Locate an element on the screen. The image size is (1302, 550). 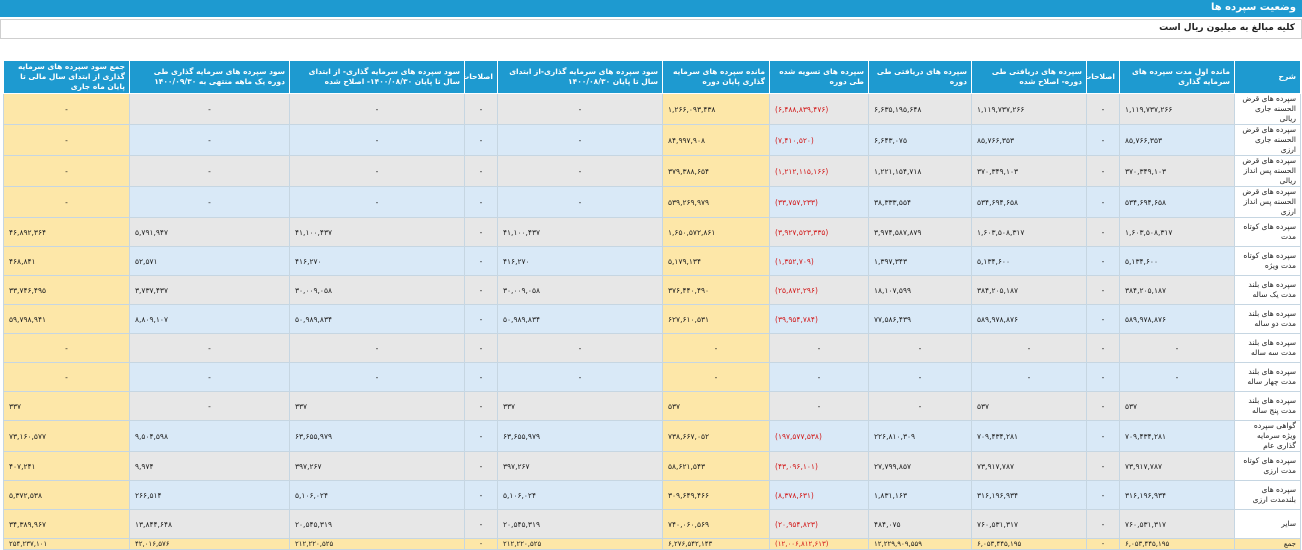
table-cell: (۱۲,۰۰۶,۸۱۲,۶۱۳) is located at coordinates (819, 544).